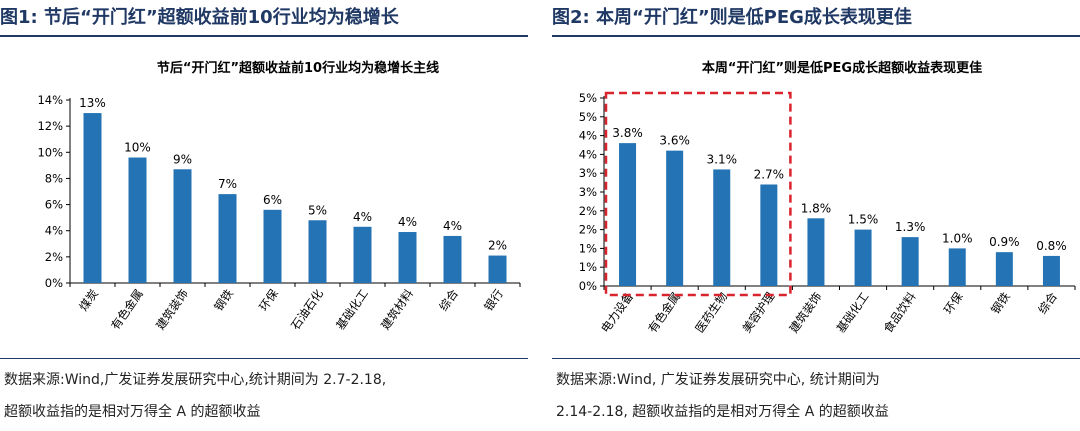 This screenshot has width=1080, height=431. What do you see at coordinates (957, 238) in the screenshot?
I see `data-label: 1.0%` at bounding box center [957, 238].